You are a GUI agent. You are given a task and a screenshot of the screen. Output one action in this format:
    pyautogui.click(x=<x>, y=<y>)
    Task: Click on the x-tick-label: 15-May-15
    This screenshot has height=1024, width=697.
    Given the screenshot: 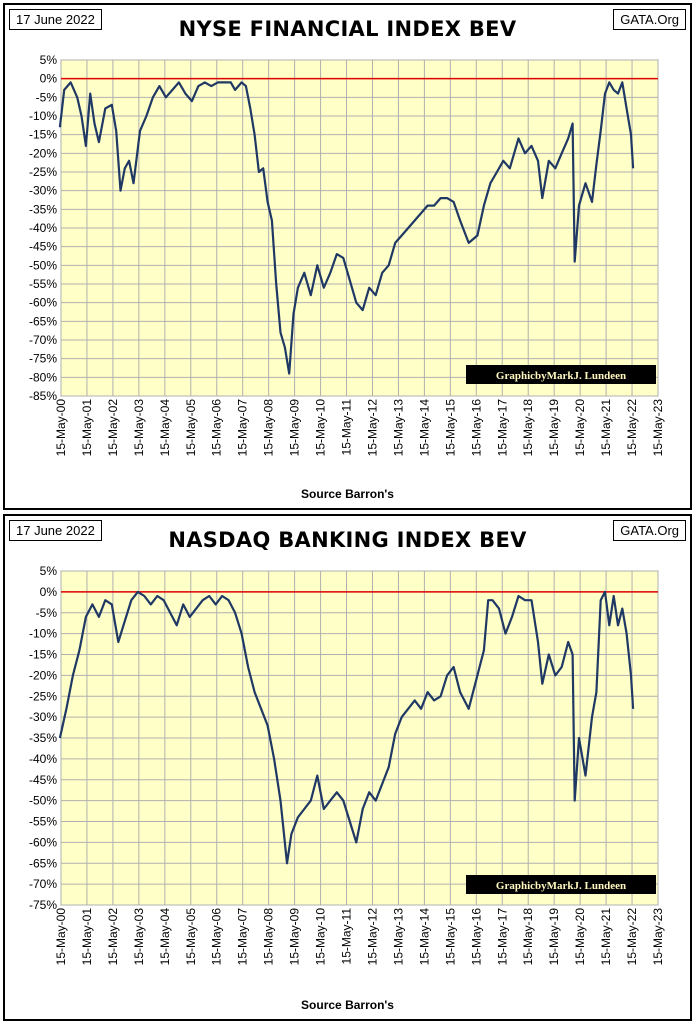 What is the action you would take?
    pyautogui.click(x=450, y=937)
    